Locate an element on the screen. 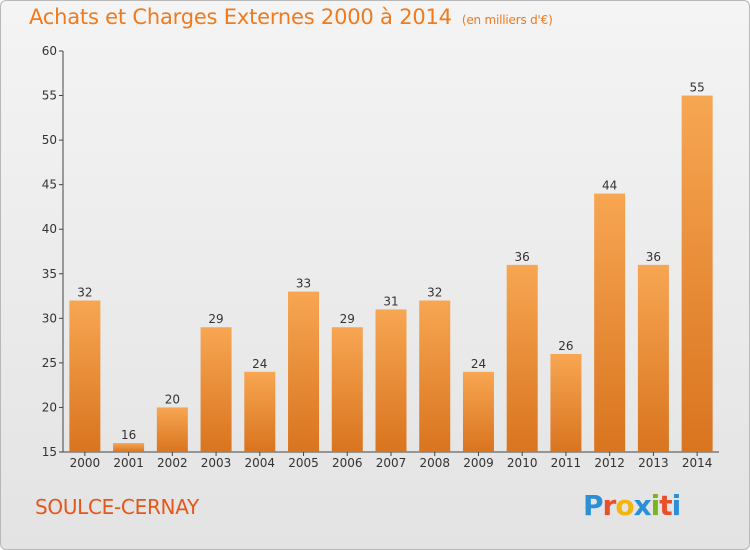 The image size is (750, 550). logo-letter: t is located at coordinates (665, 505).